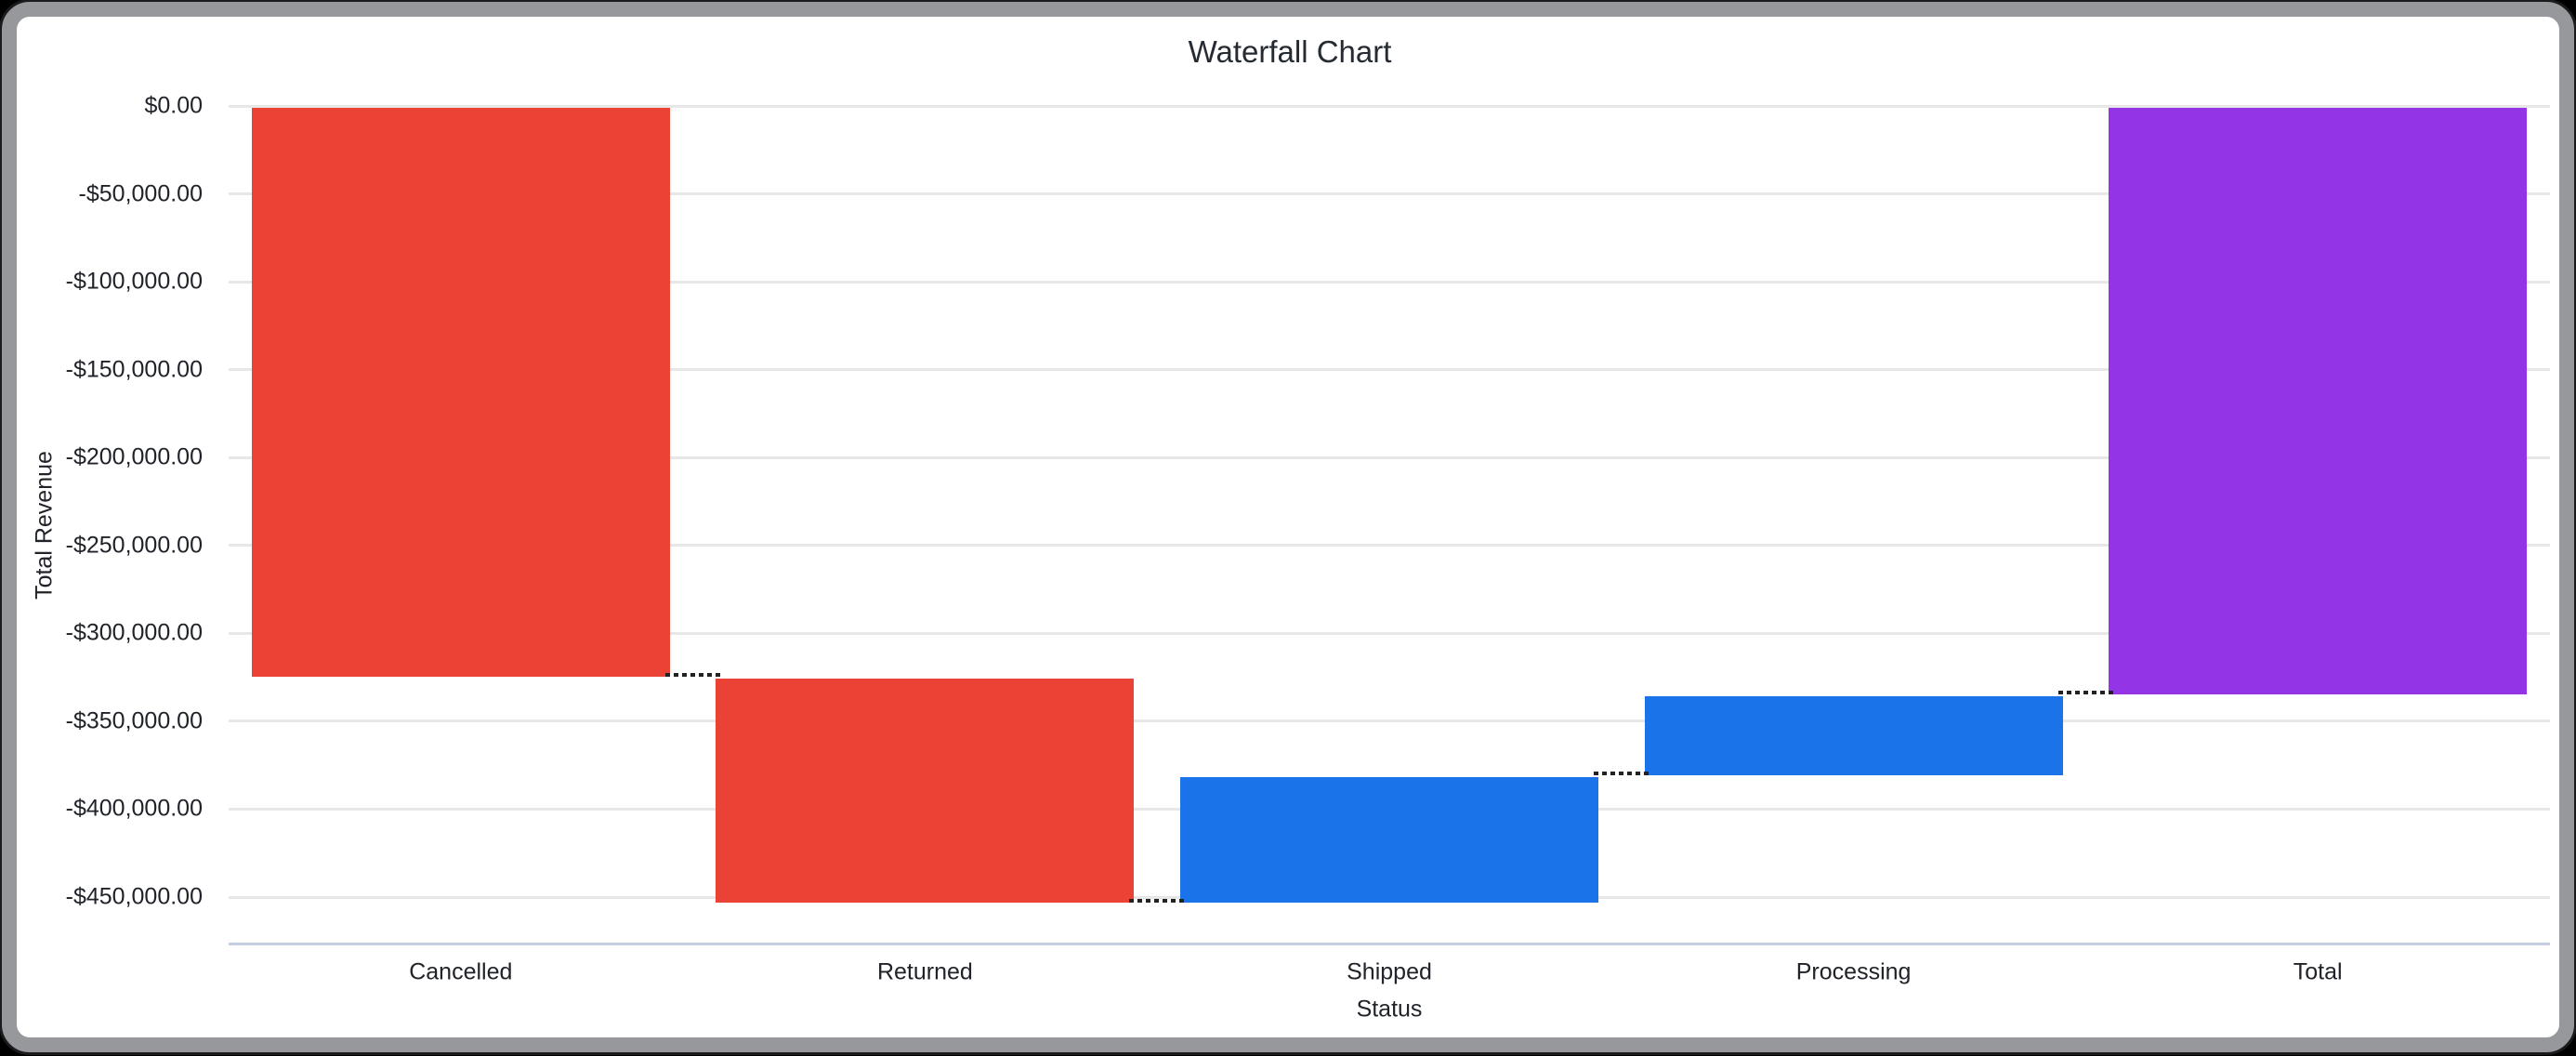  I want to click on x-category-label-returned: Returned, so click(924, 971).